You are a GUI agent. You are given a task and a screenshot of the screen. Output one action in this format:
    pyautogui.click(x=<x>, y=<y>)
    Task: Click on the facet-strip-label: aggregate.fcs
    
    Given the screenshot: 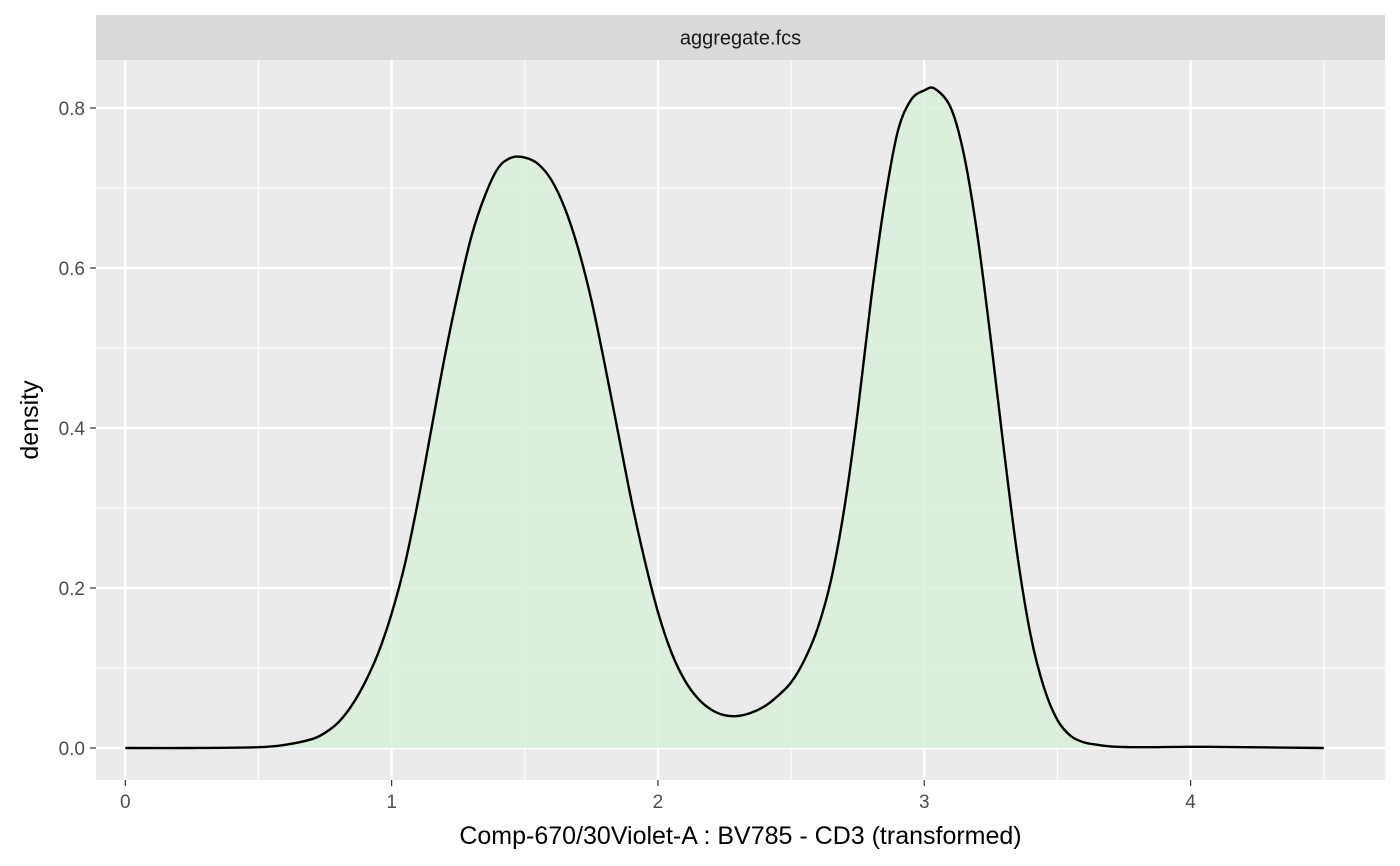 What is the action you would take?
    pyautogui.click(x=740, y=39)
    